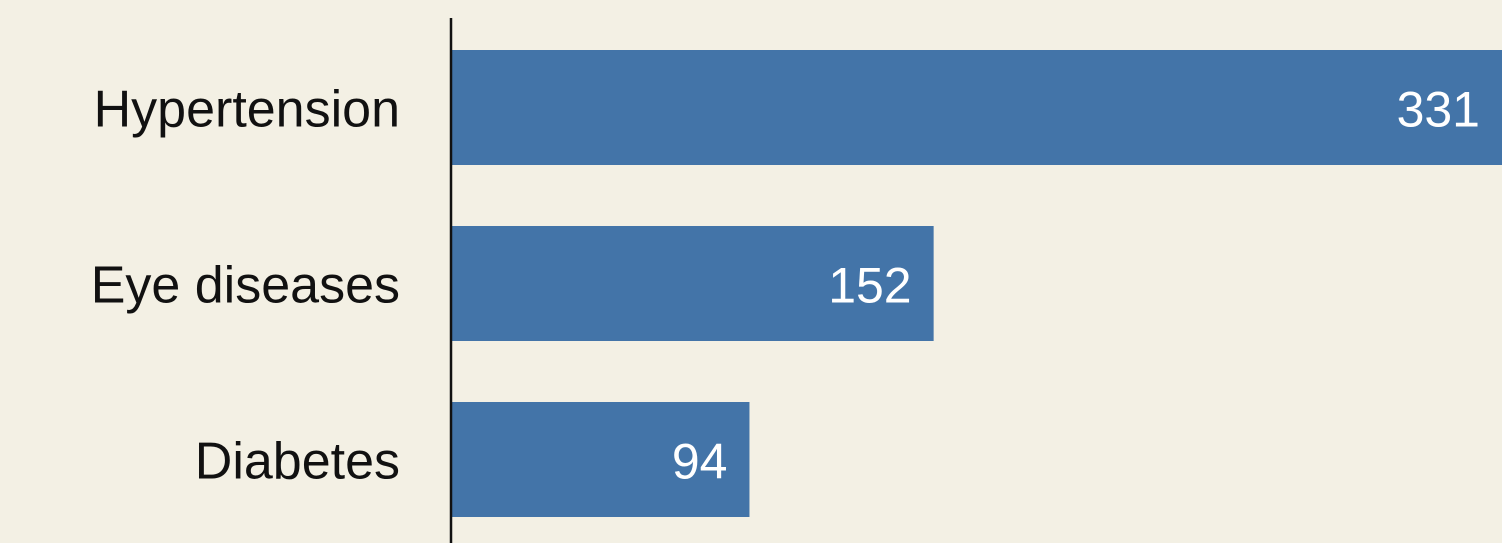  Describe the element at coordinates (297, 462) in the screenshot. I see `category-label: Diabetes` at that location.